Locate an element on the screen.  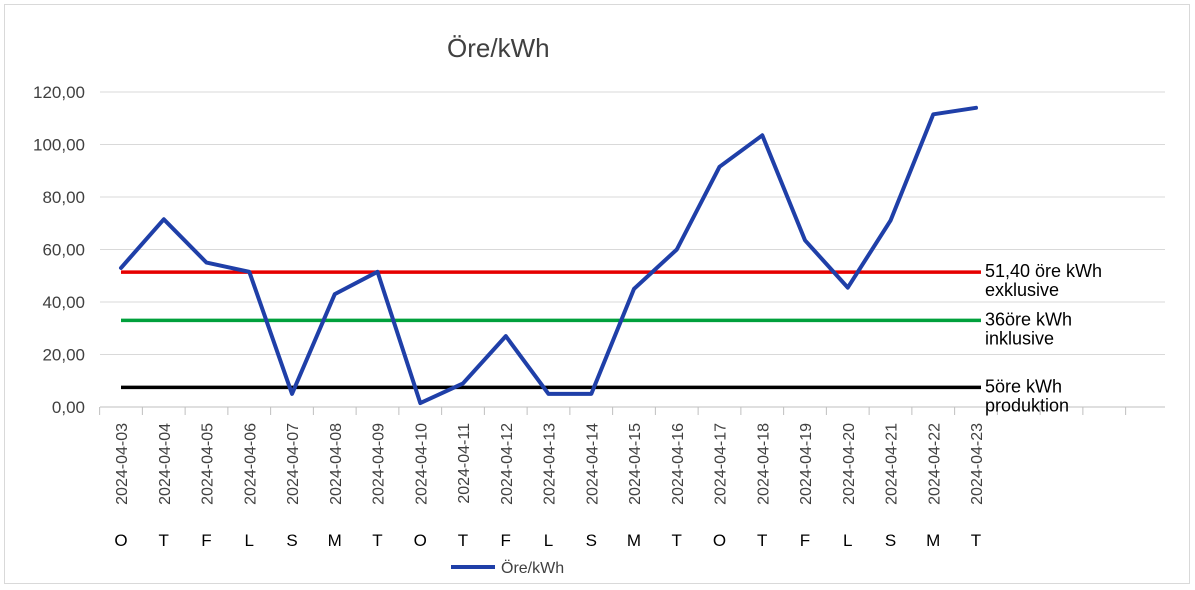
x-tick-label: 2024-04-22 is located at coordinates (934, 464).